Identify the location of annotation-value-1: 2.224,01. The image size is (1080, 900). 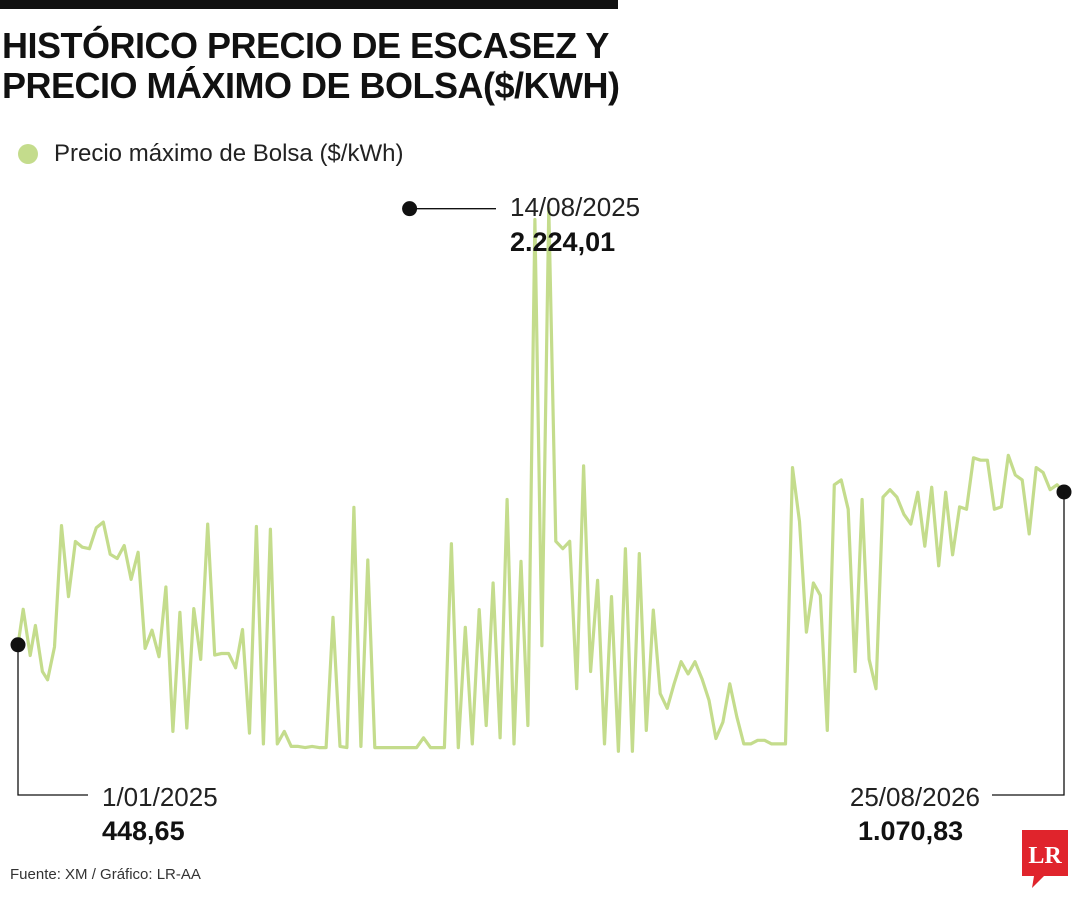
(562, 242).